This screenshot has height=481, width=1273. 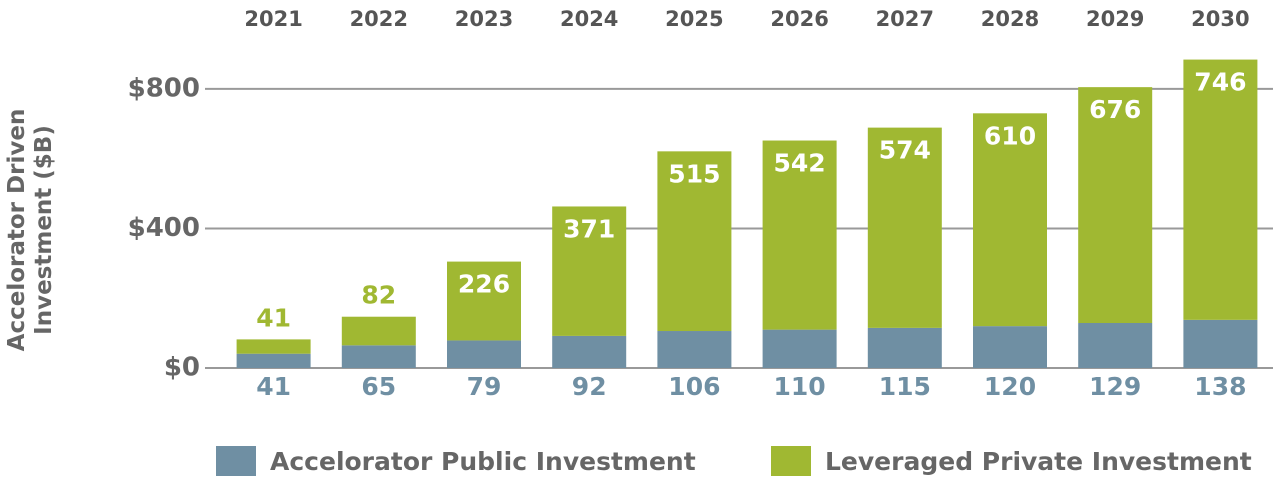 What do you see at coordinates (1220, 19) in the screenshot?
I see `x-tick-label: 2030` at bounding box center [1220, 19].